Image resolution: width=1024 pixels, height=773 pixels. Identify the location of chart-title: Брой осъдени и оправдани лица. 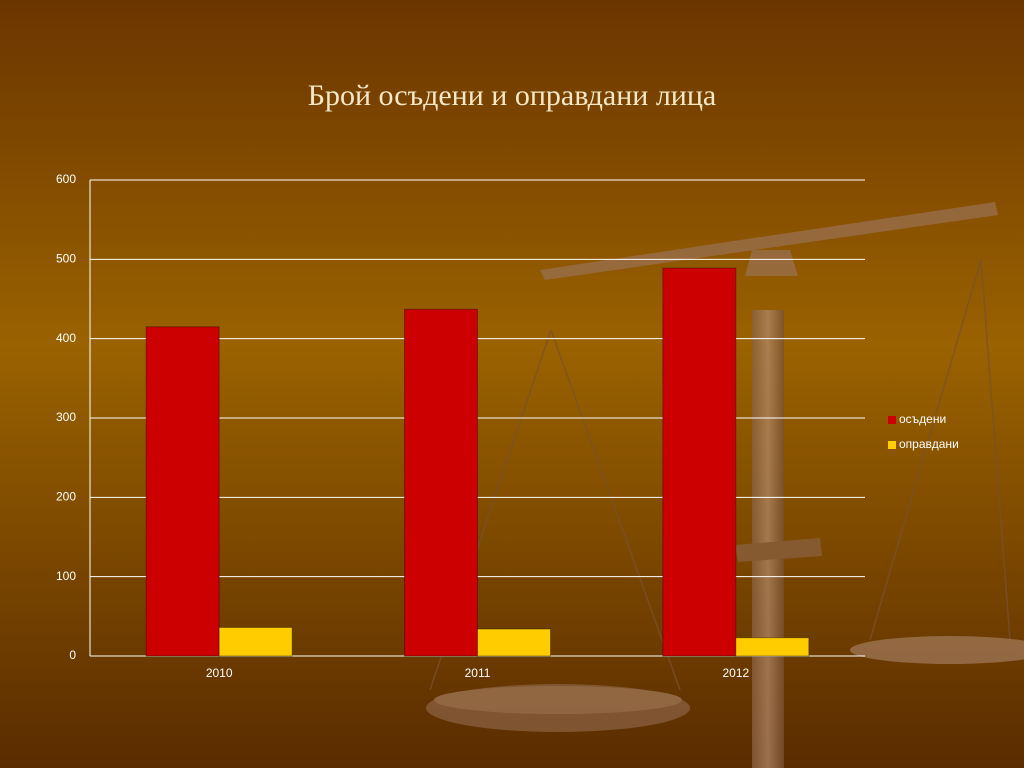
(512, 95).